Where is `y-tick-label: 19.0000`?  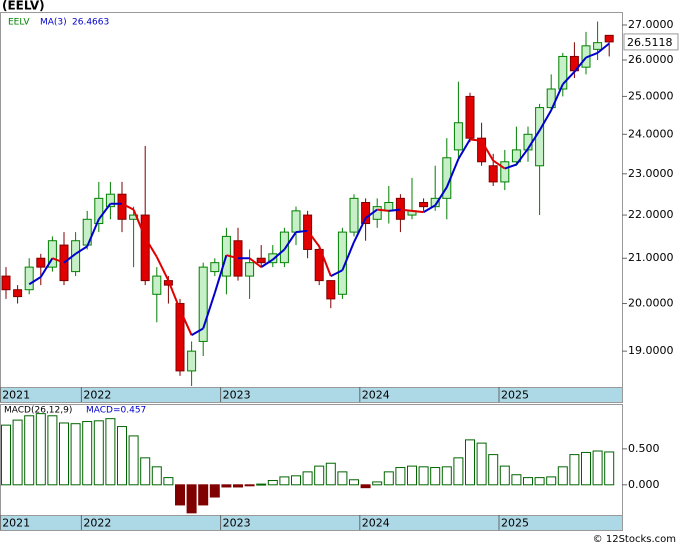
y-tick-label: 19.0000 is located at coordinates (651, 350).